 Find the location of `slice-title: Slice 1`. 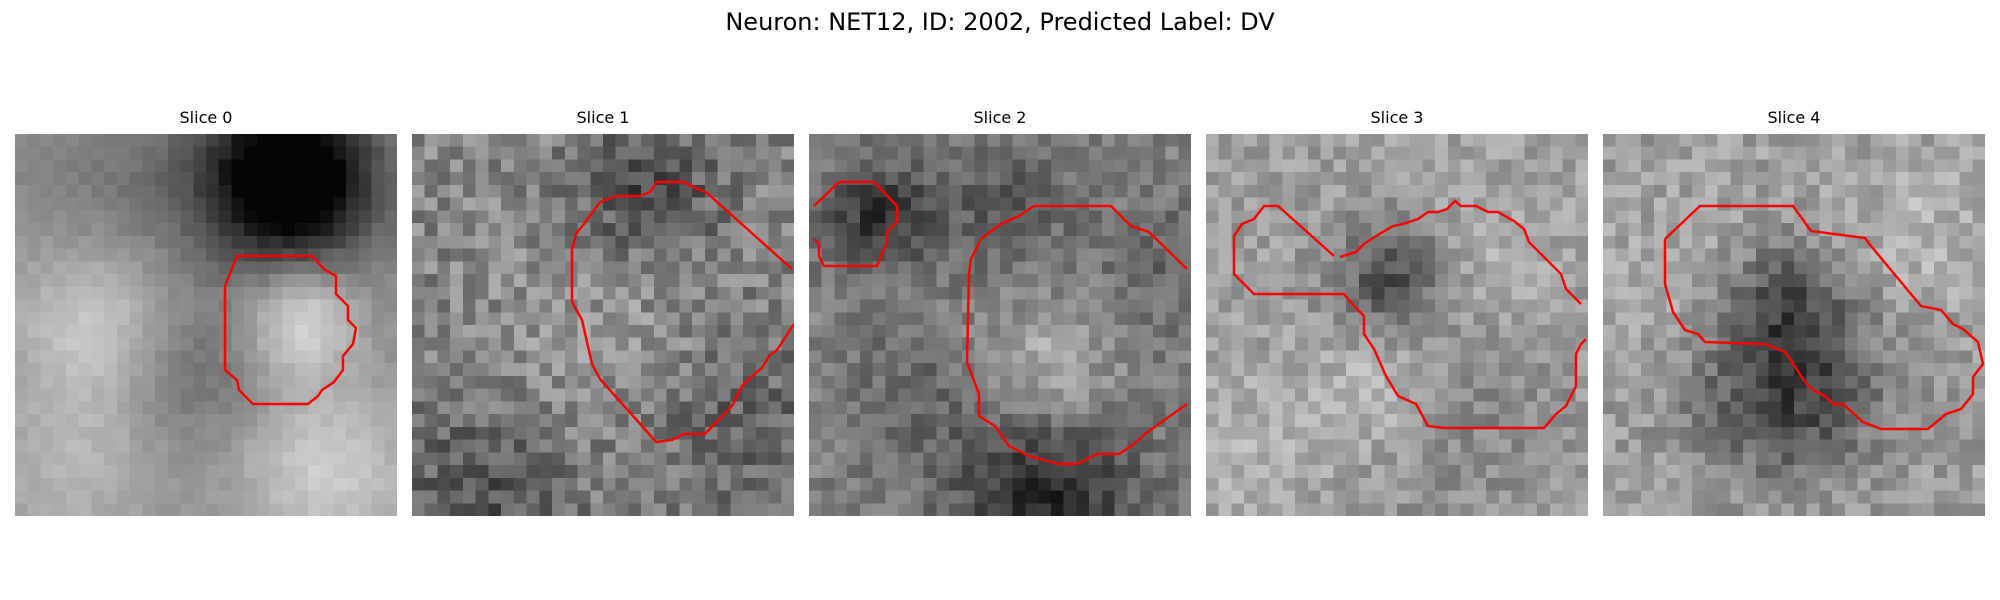

slice-title: Slice 1 is located at coordinates (603, 117).